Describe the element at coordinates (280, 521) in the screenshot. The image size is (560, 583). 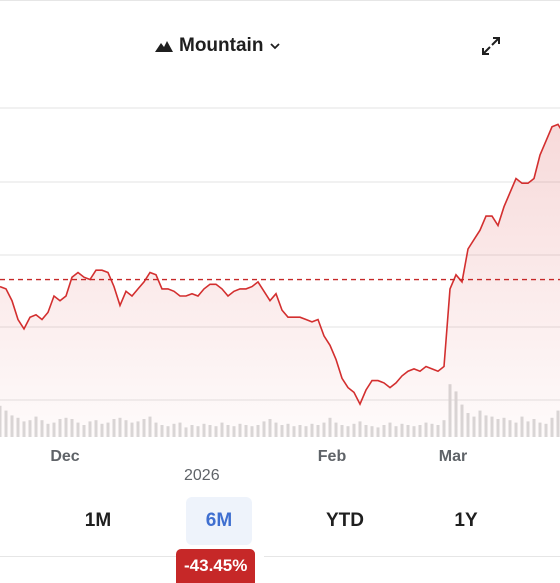
I see `range-selector: 1M 6M YTD 1Y` at that location.